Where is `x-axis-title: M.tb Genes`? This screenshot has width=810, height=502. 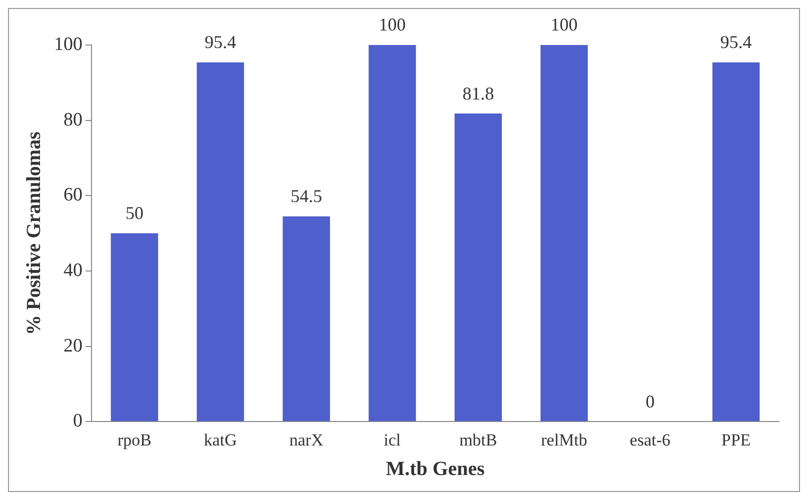 x-axis-title: M.tb Genes is located at coordinates (435, 469).